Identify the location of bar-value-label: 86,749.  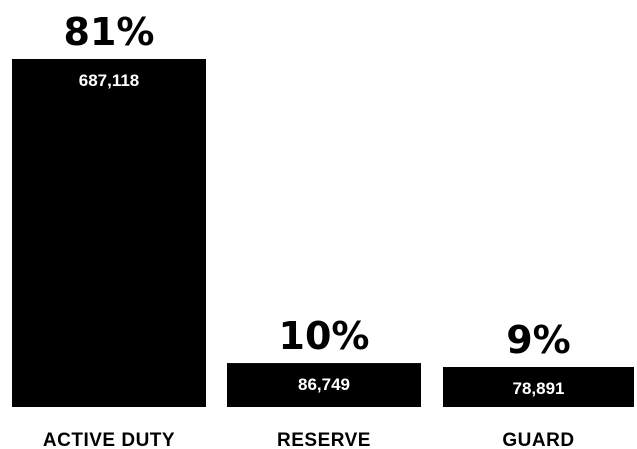
(324, 384).